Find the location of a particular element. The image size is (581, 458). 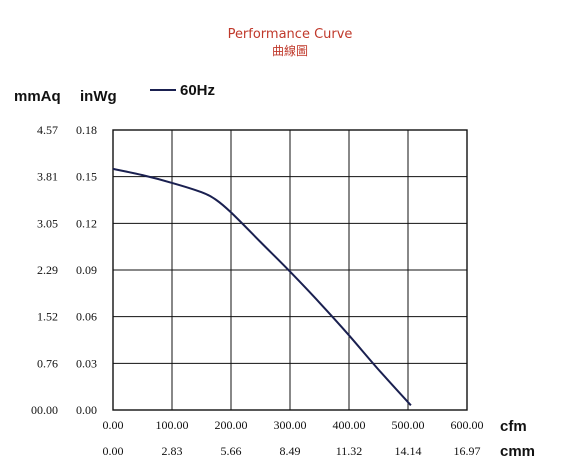

y2-tick-label: 3.05 is located at coordinates (47, 223).